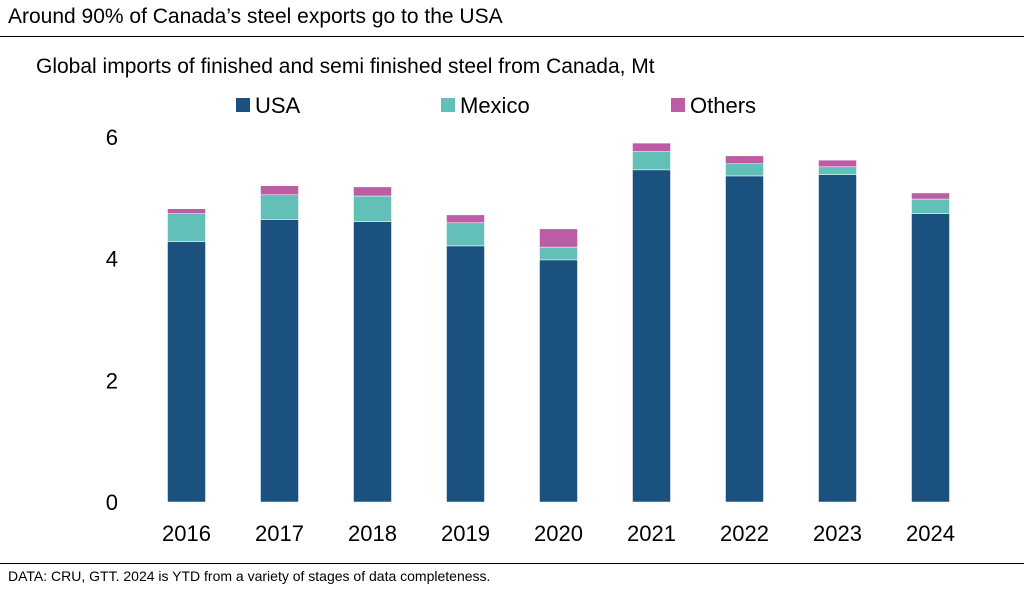 The width and height of the screenshot is (1024, 591). Describe the element at coordinates (651, 533) in the screenshot. I see `x-tick-label: 2021` at that location.